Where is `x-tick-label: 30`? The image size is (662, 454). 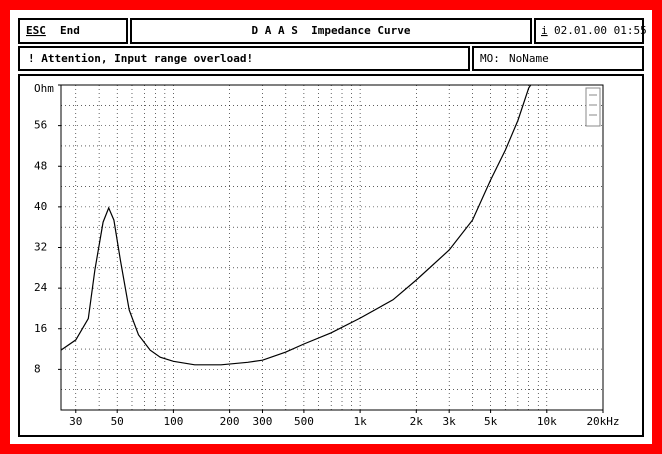
x-tick-label: 30 is located at coordinates (75, 421).